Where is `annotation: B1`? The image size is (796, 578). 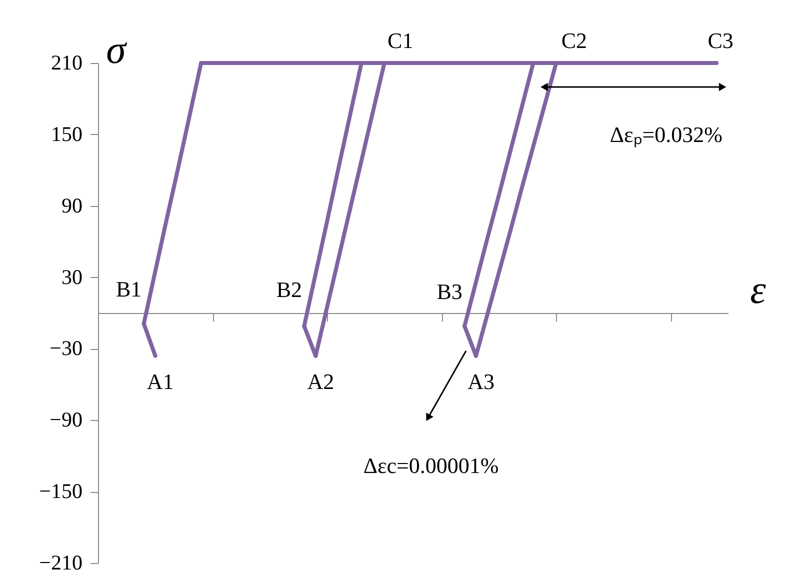
annotation: B1 is located at coordinates (129, 289).